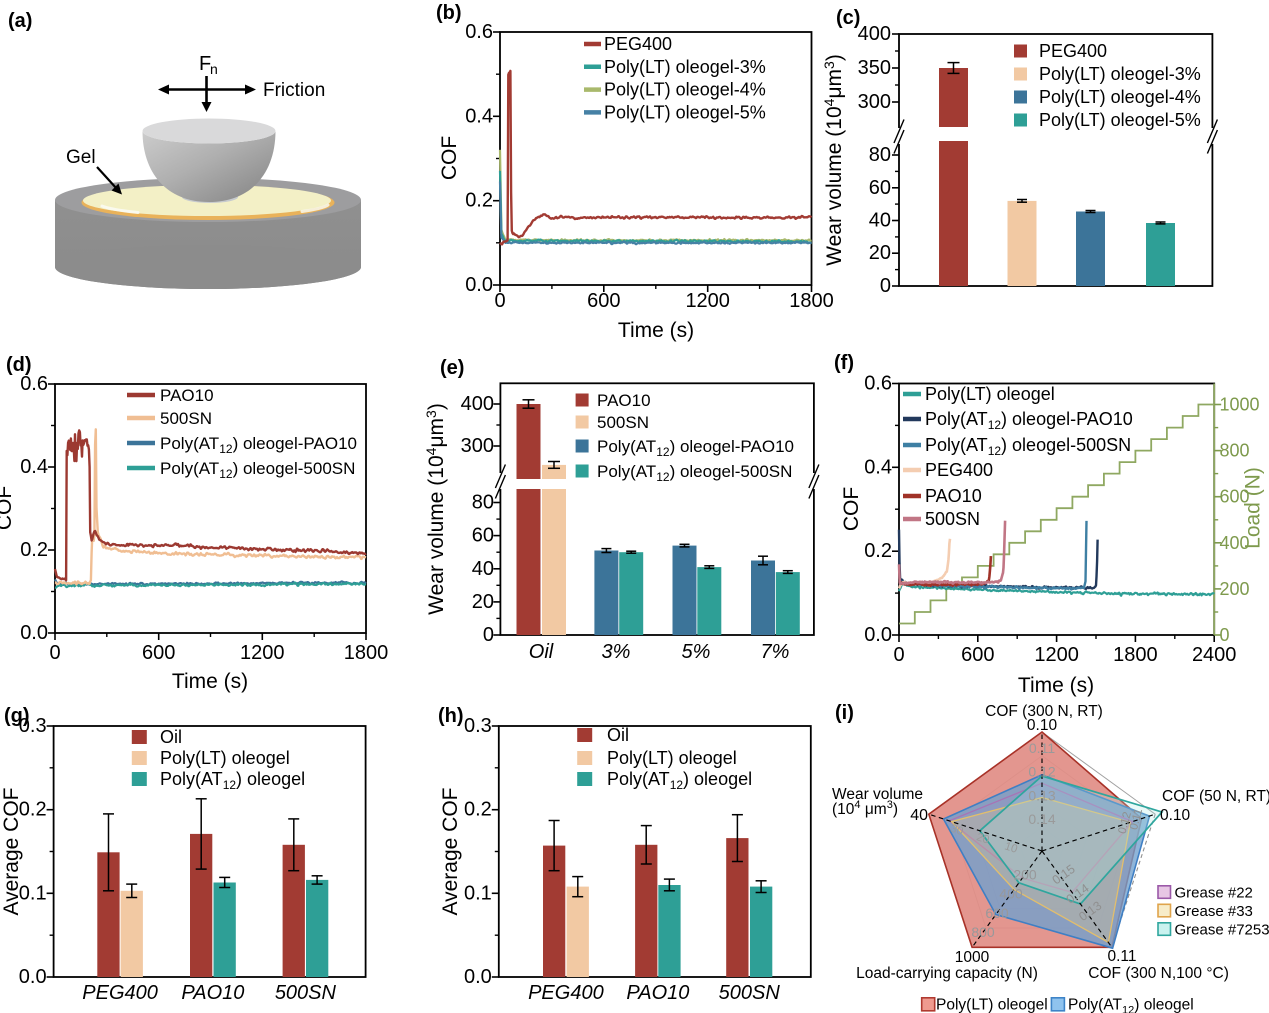  Describe the element at coordinates (874, 68) in the screenshot. I see `svg-text: 350` at that location.